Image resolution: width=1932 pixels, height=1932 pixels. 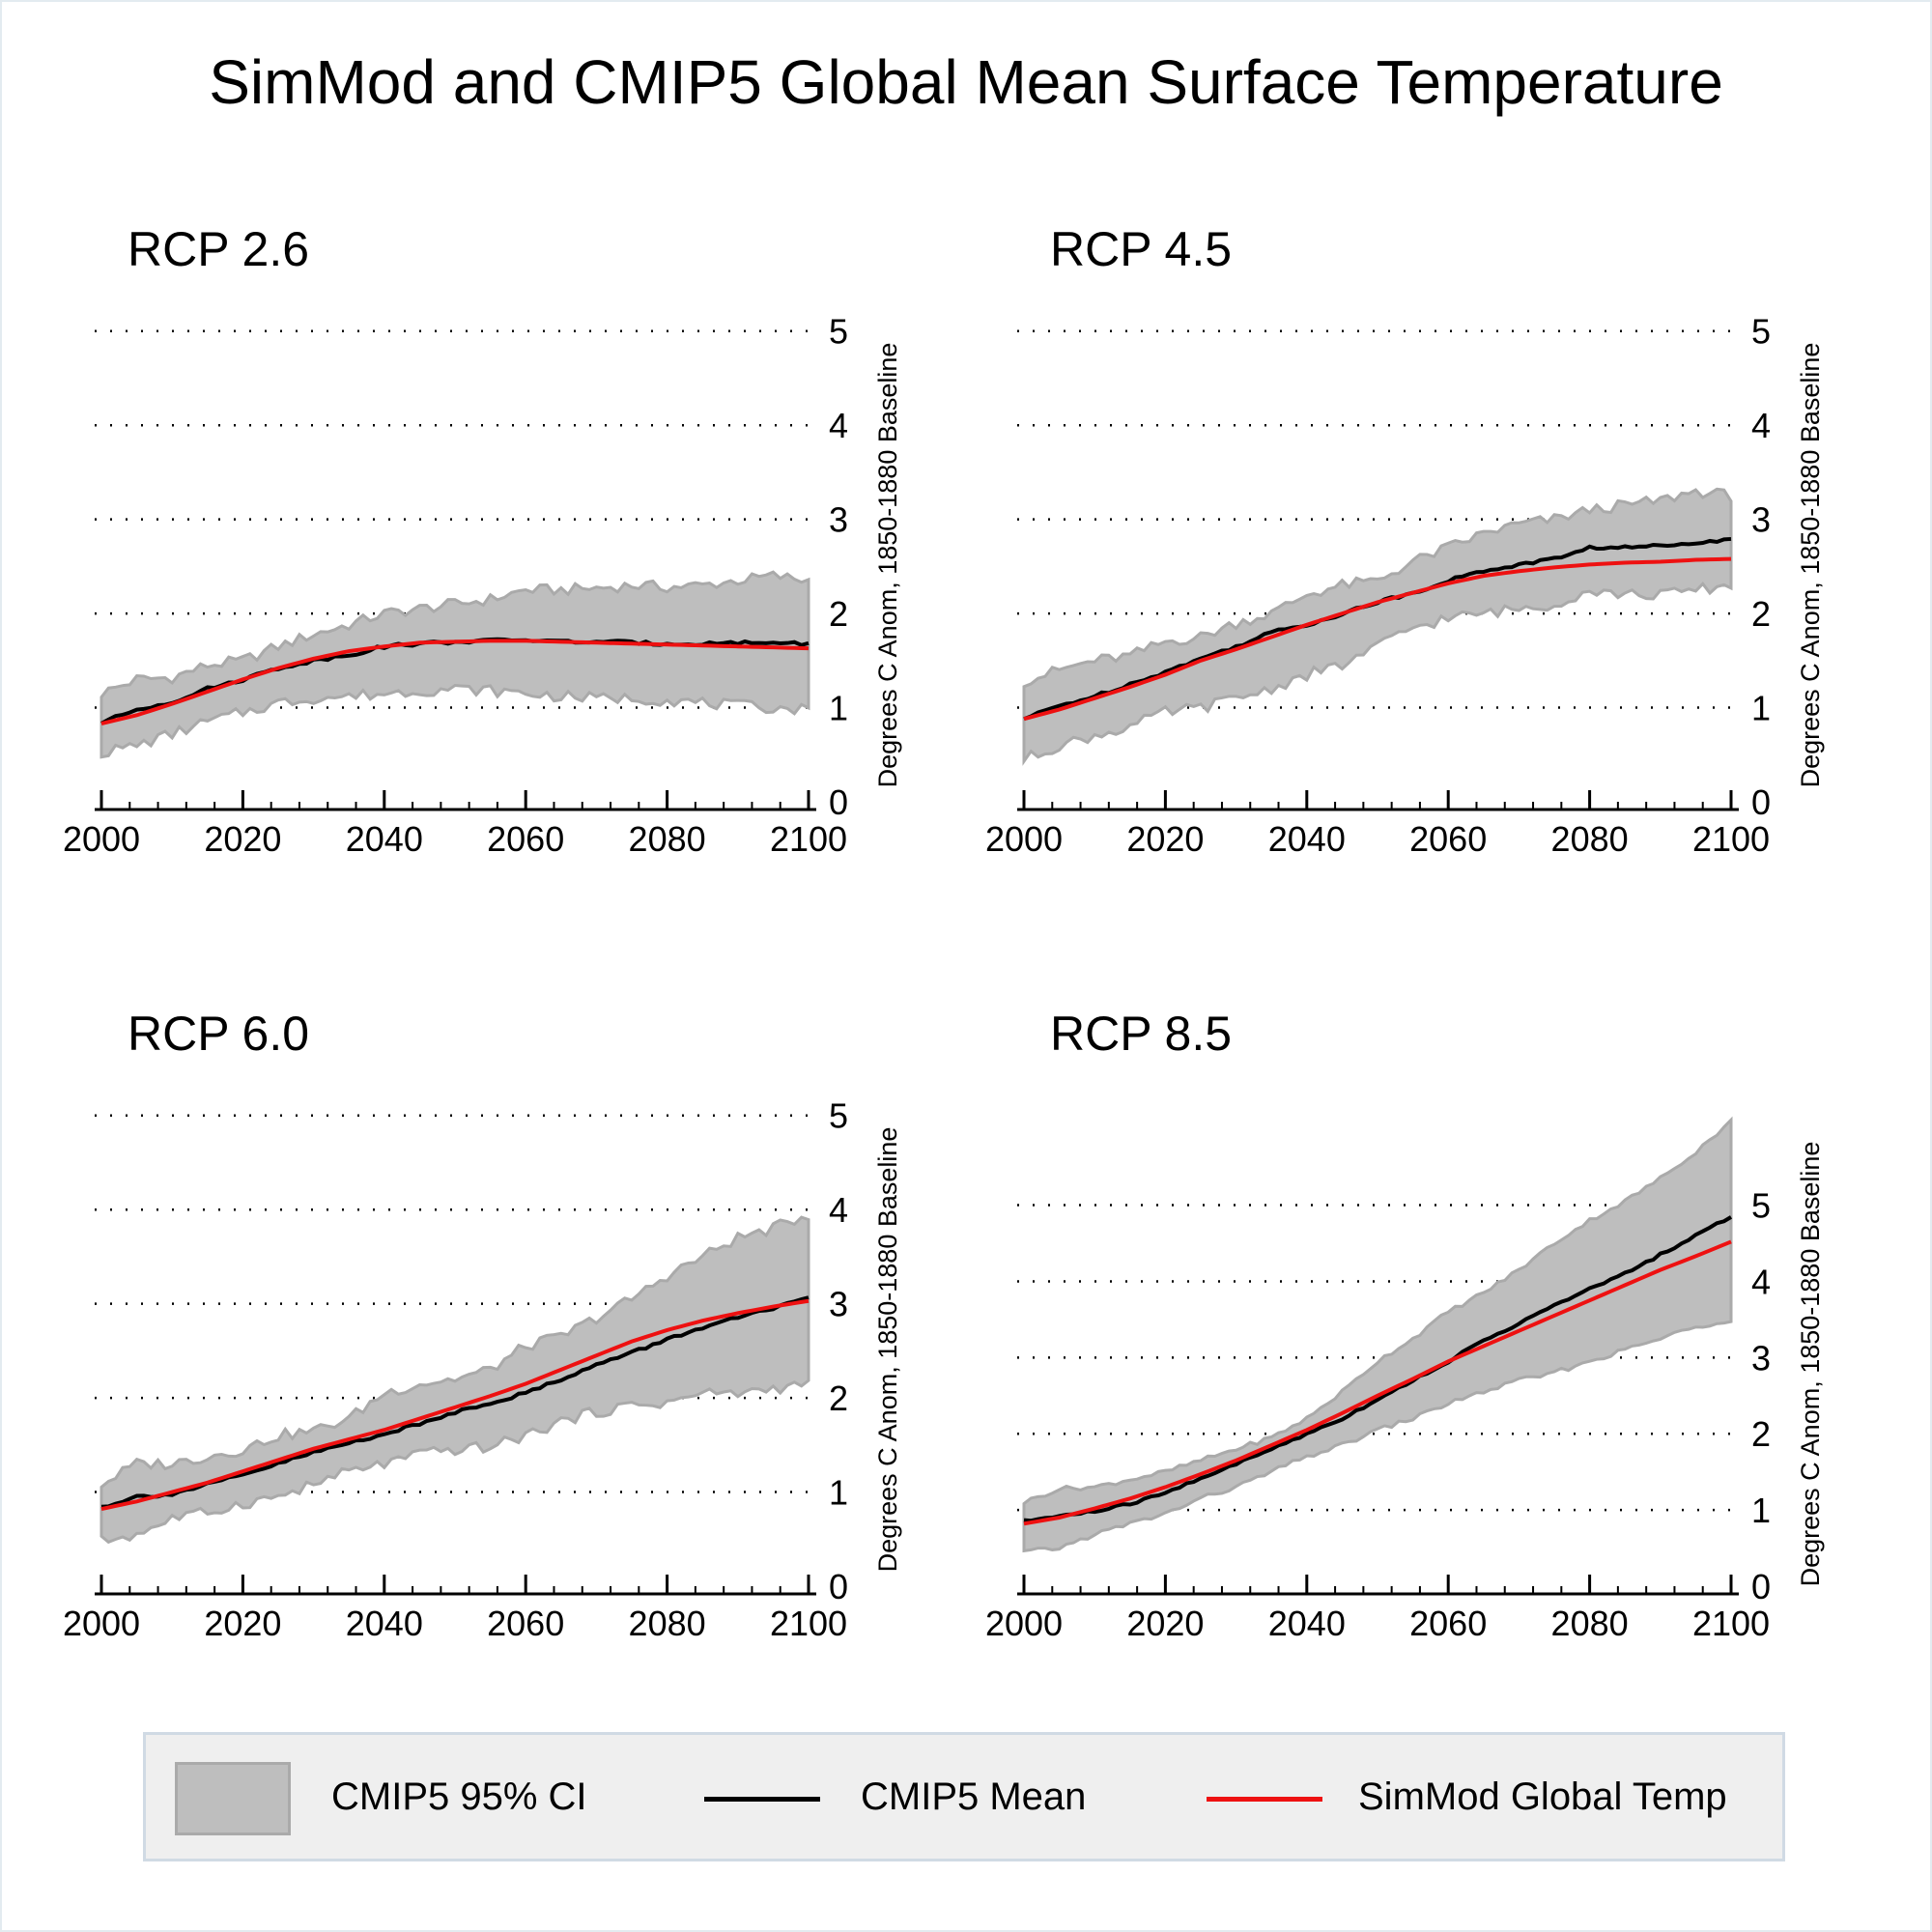 I want to click on panel-title: RCP 6.0, so click(x=218, y=1034).